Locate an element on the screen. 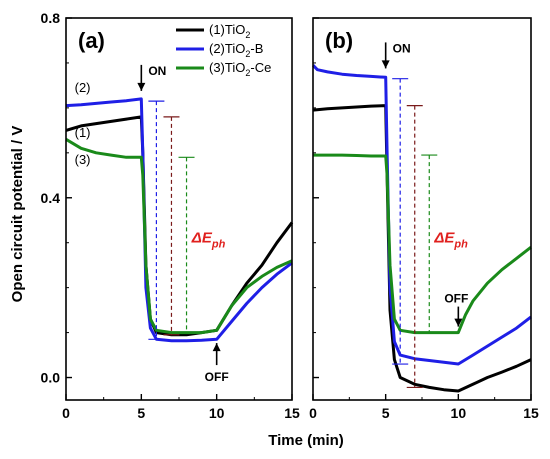 This screenshot has width=550, height=459. curve-label: (2) is located at coordinates (83, 87).